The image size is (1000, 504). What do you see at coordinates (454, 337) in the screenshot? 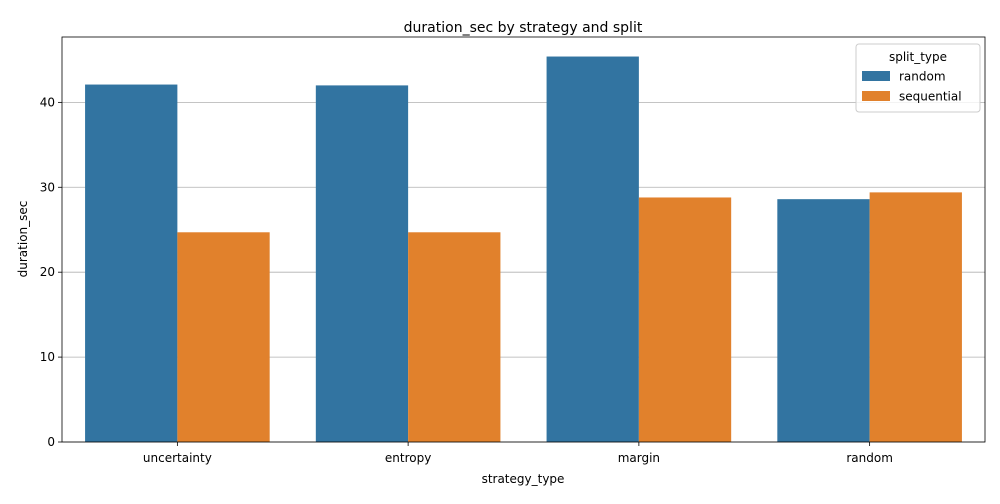
I see `bar-sequential-entropy` at bounding box center [454, 337].